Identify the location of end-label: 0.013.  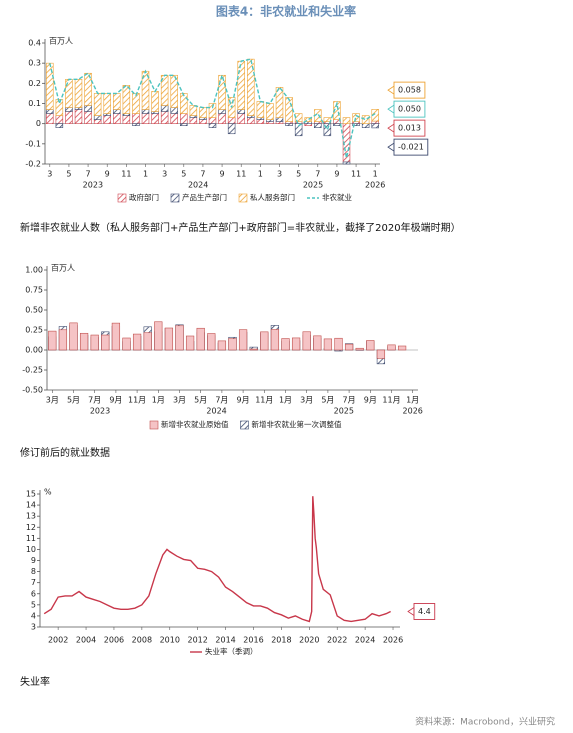
(409, 128).